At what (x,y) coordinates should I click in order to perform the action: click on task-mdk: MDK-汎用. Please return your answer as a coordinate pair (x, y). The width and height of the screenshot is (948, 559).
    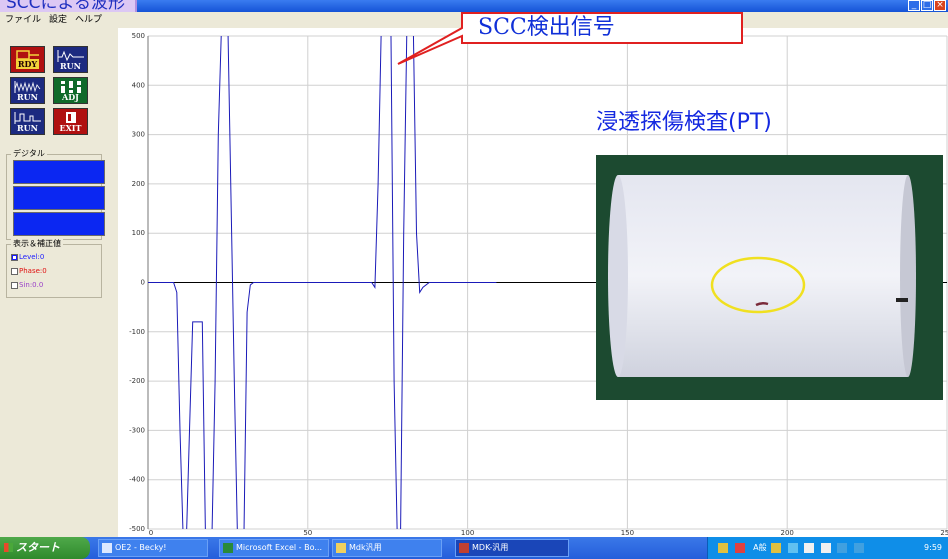
    Looking at the image, I should click on (512, 548).